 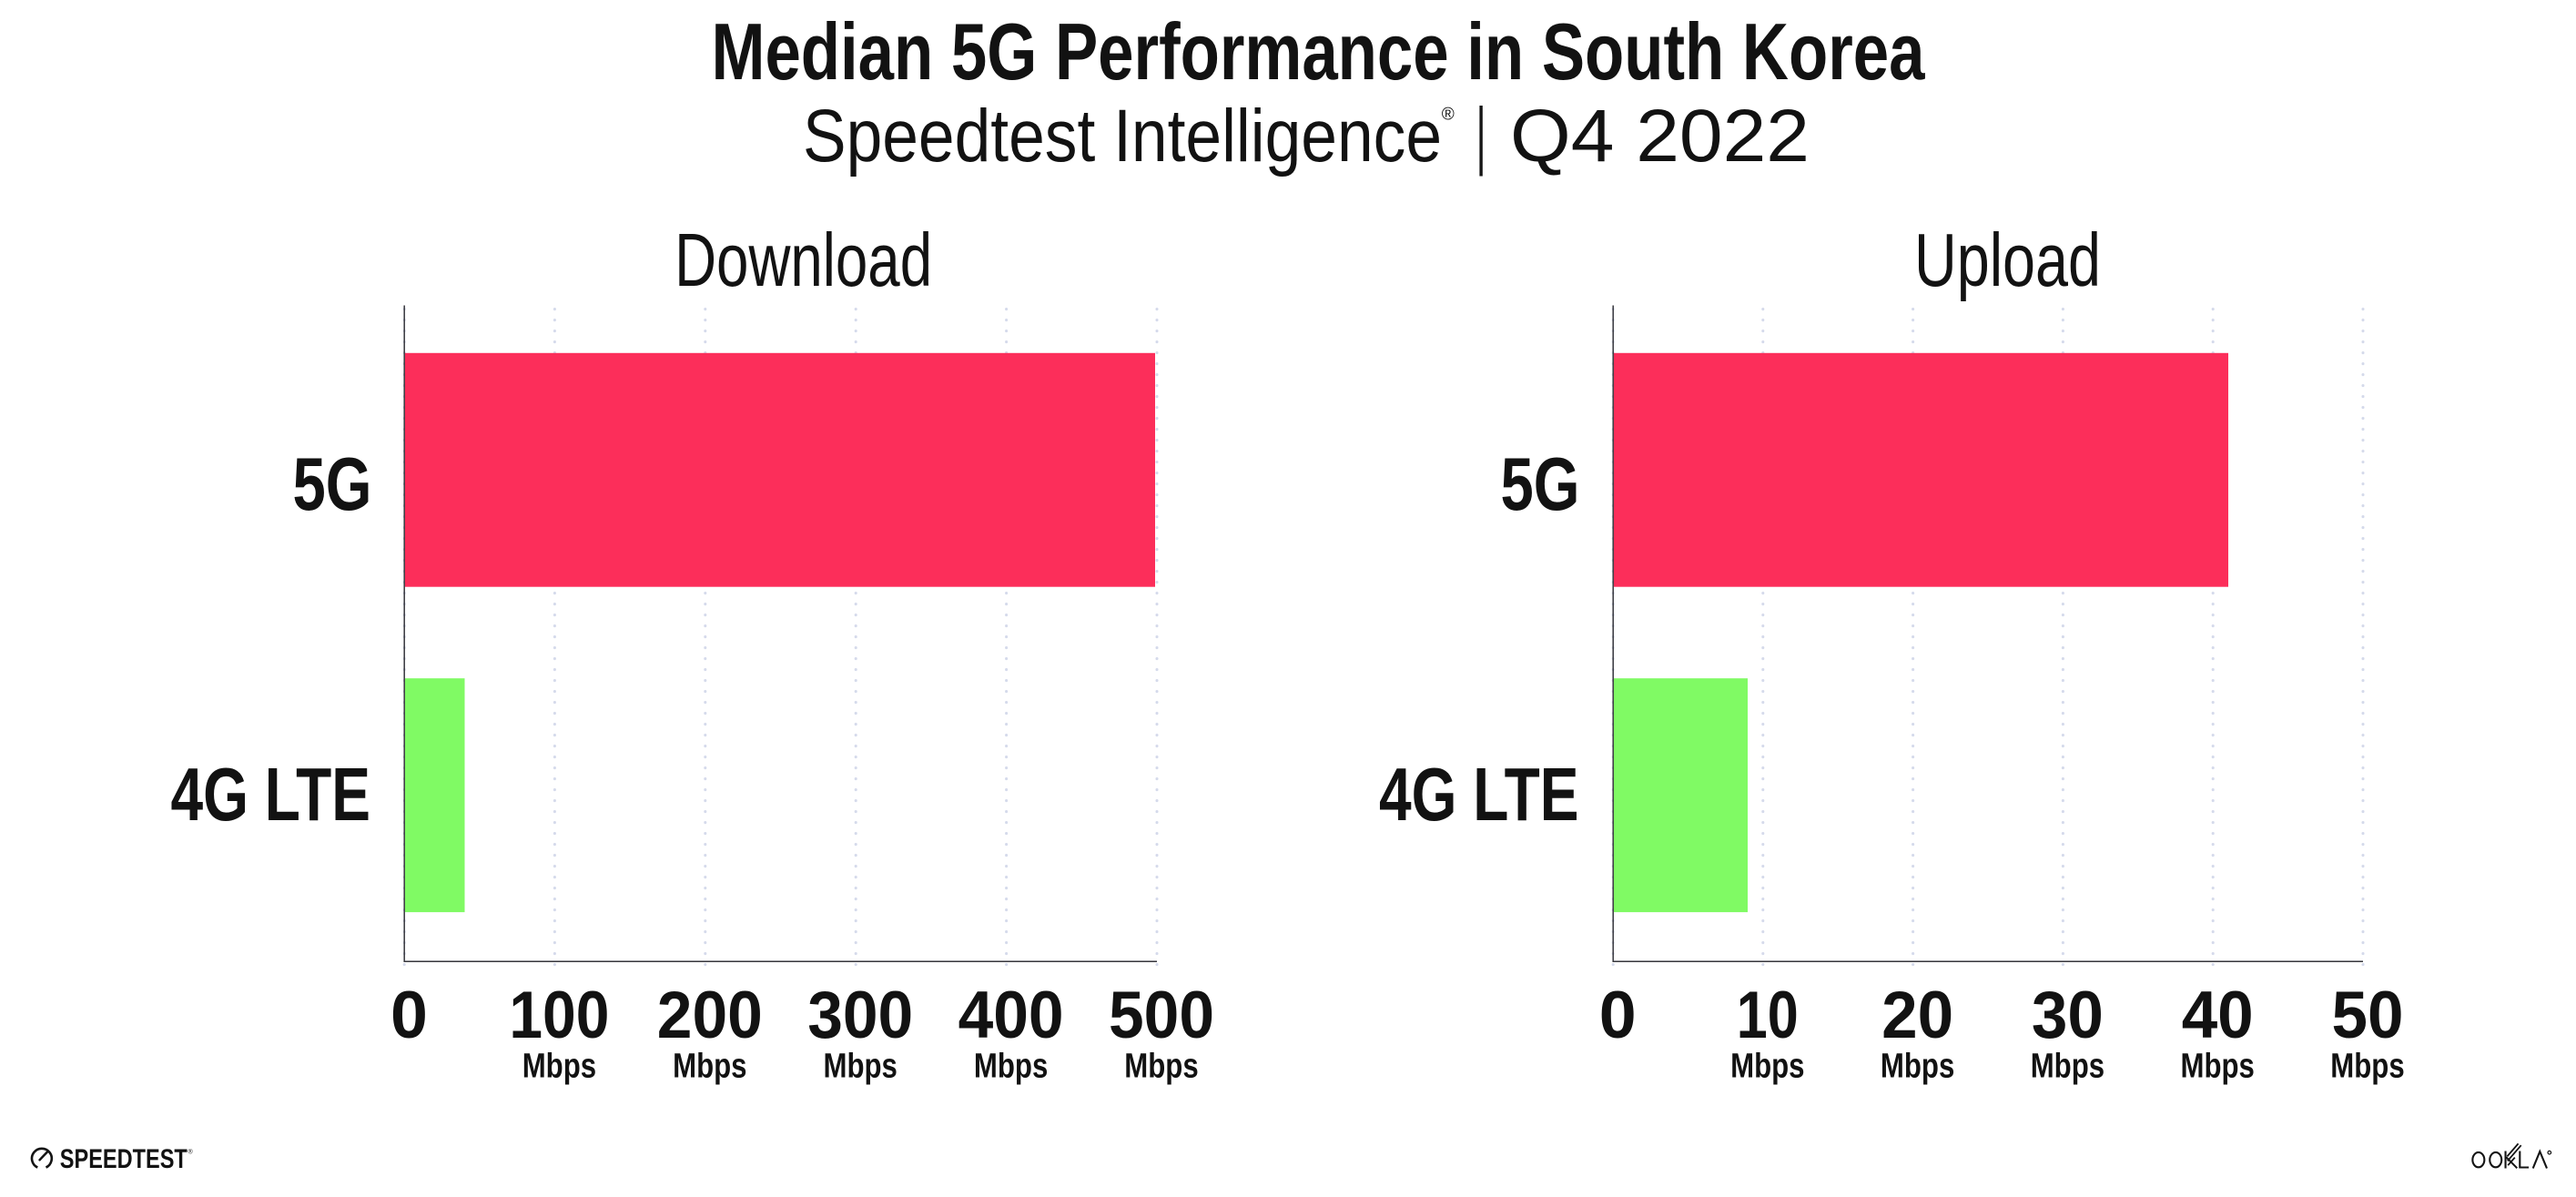 I want to click on svg-text: 10, so click(x=1768, y=1015).